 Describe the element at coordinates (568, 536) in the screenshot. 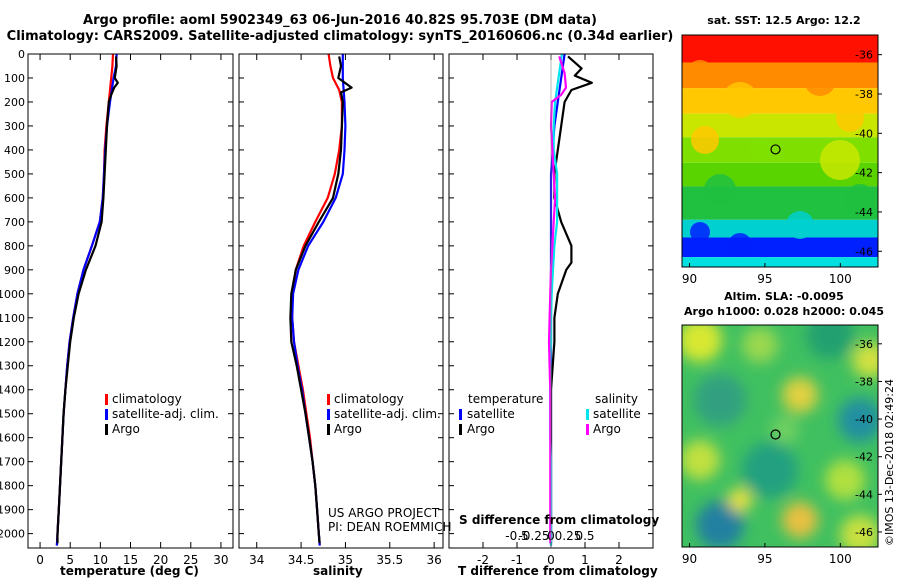

I see `s-tick-label: 0.25` at that location.